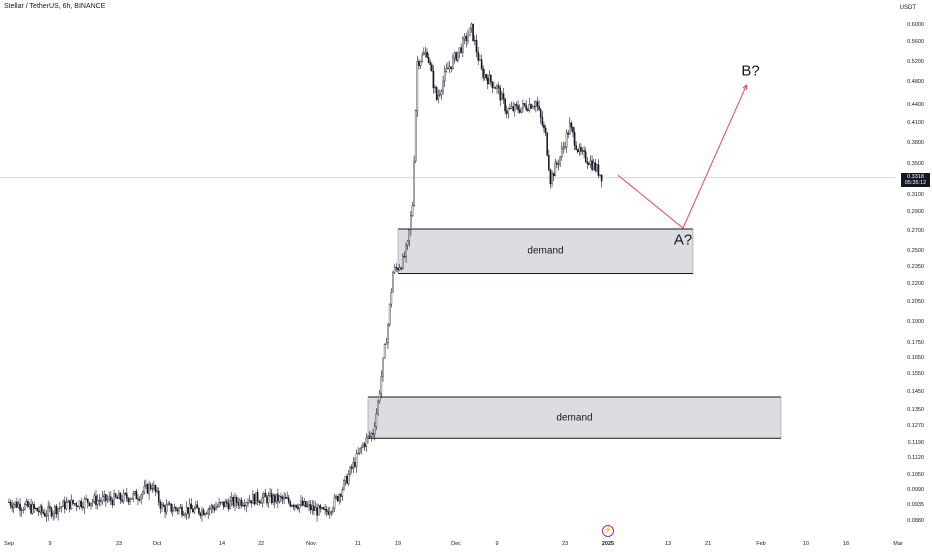  I want to click on time-tick-label: 9, so click(50, 544).